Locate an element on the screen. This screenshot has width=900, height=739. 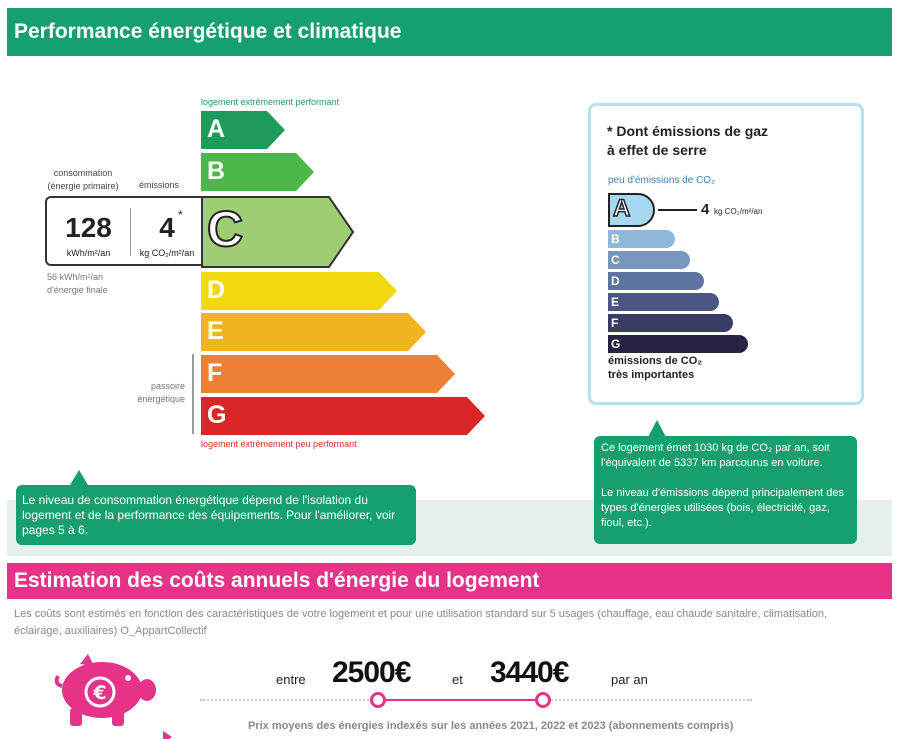
dpe-class-d: D is located at coordinates (299, 291).